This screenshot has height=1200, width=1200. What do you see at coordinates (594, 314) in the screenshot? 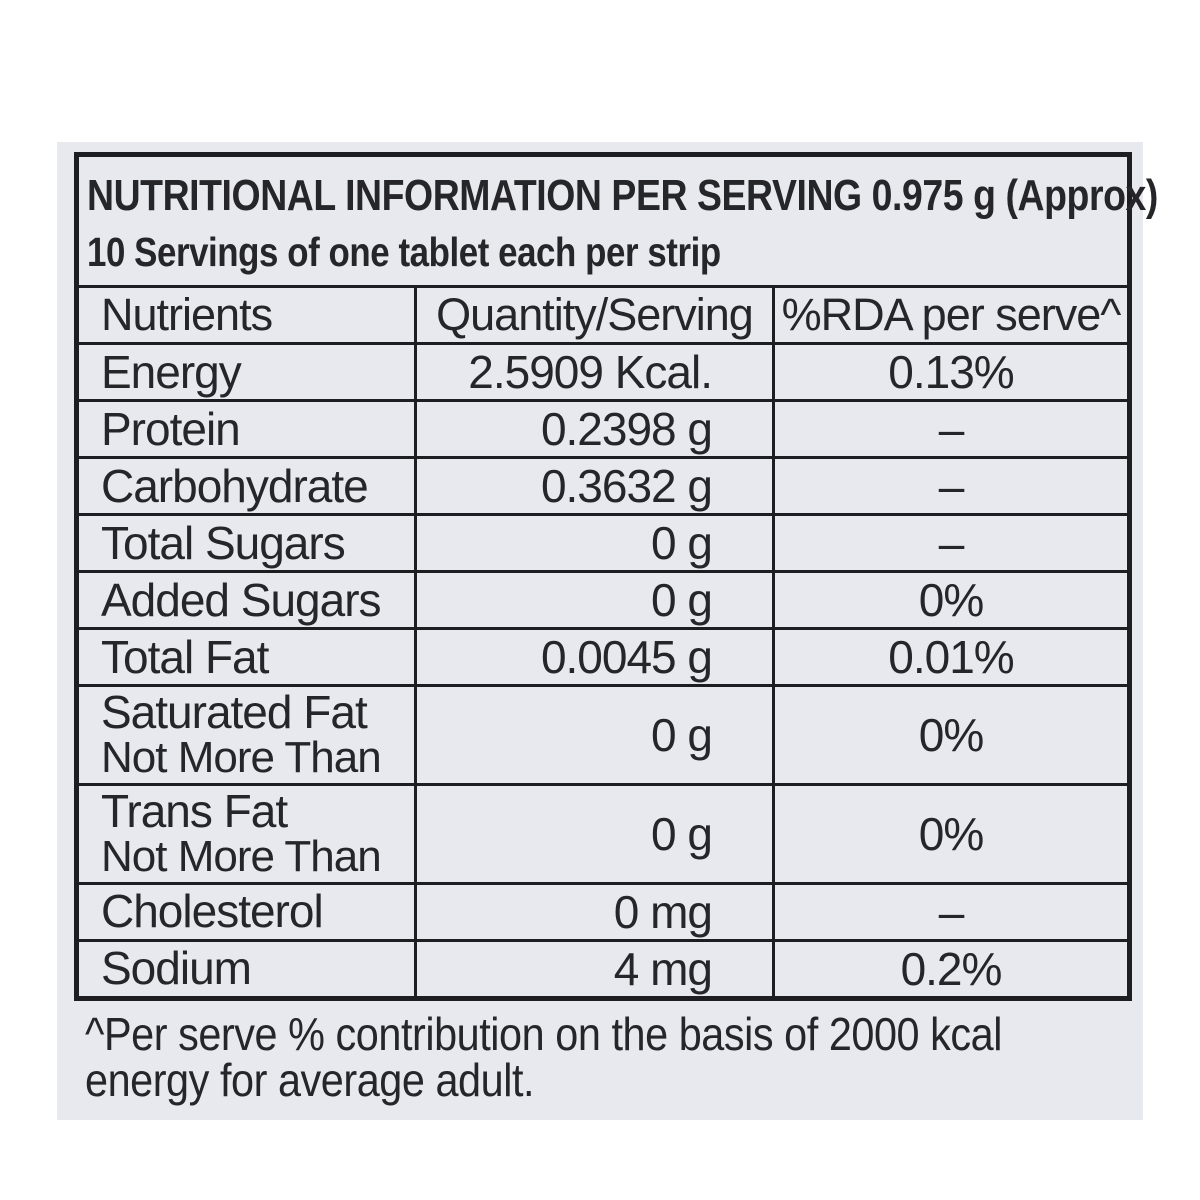
I see `column-header-quantity: Quantity/Serving` at bounding box center [594, 314].